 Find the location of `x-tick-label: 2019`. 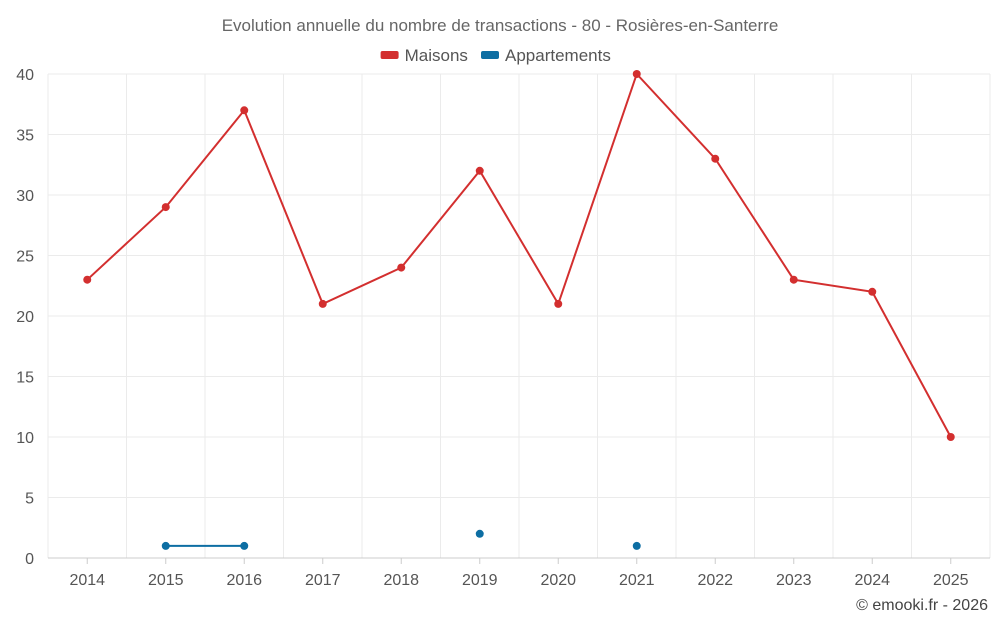

x-tick-label: 2019 is located at coordinates (480, 580).